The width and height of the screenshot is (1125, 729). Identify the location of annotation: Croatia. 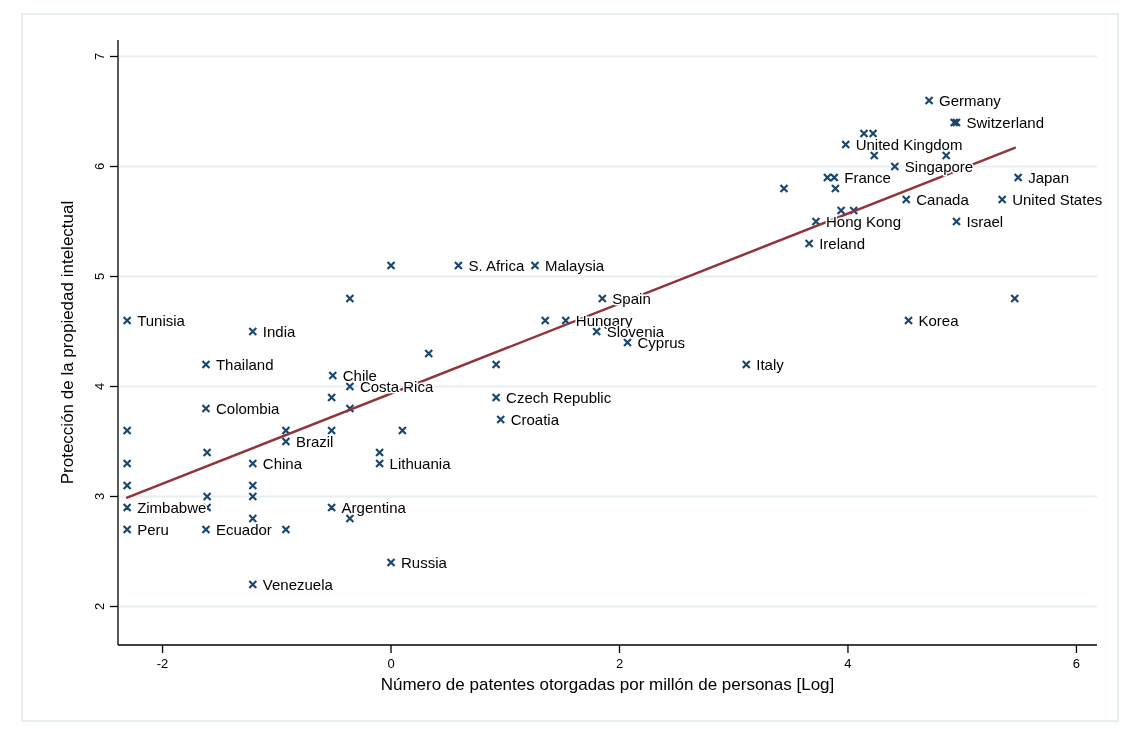
(535, 419).